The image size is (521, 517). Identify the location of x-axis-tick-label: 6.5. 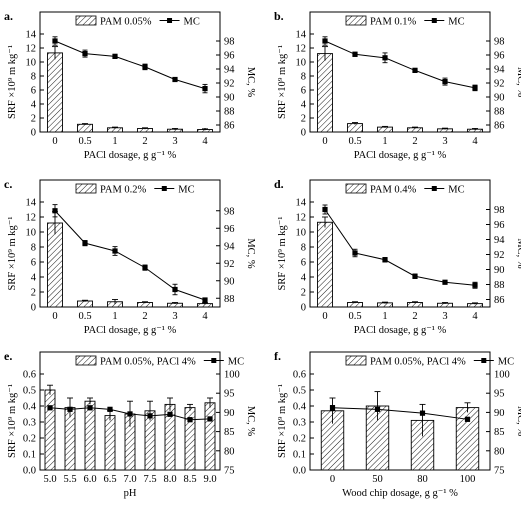
(109, 479).